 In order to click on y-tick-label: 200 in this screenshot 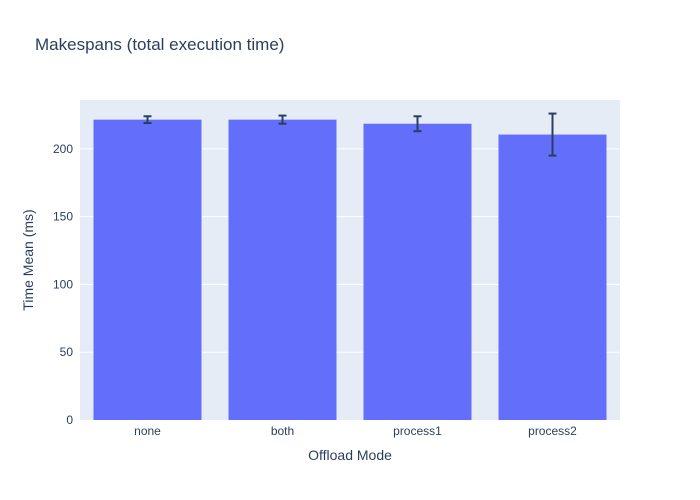, I will do `click(63, 149)`.